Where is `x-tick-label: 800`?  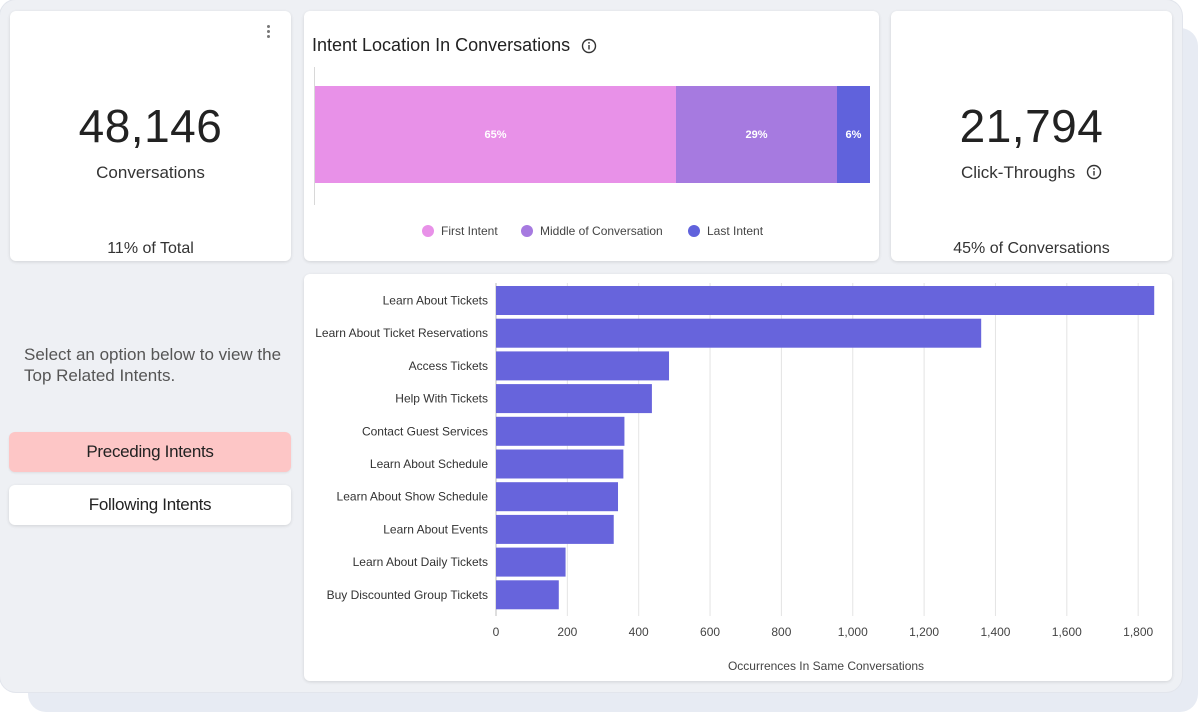
x-tick-label: 800 is located at coordinates (781, 632).